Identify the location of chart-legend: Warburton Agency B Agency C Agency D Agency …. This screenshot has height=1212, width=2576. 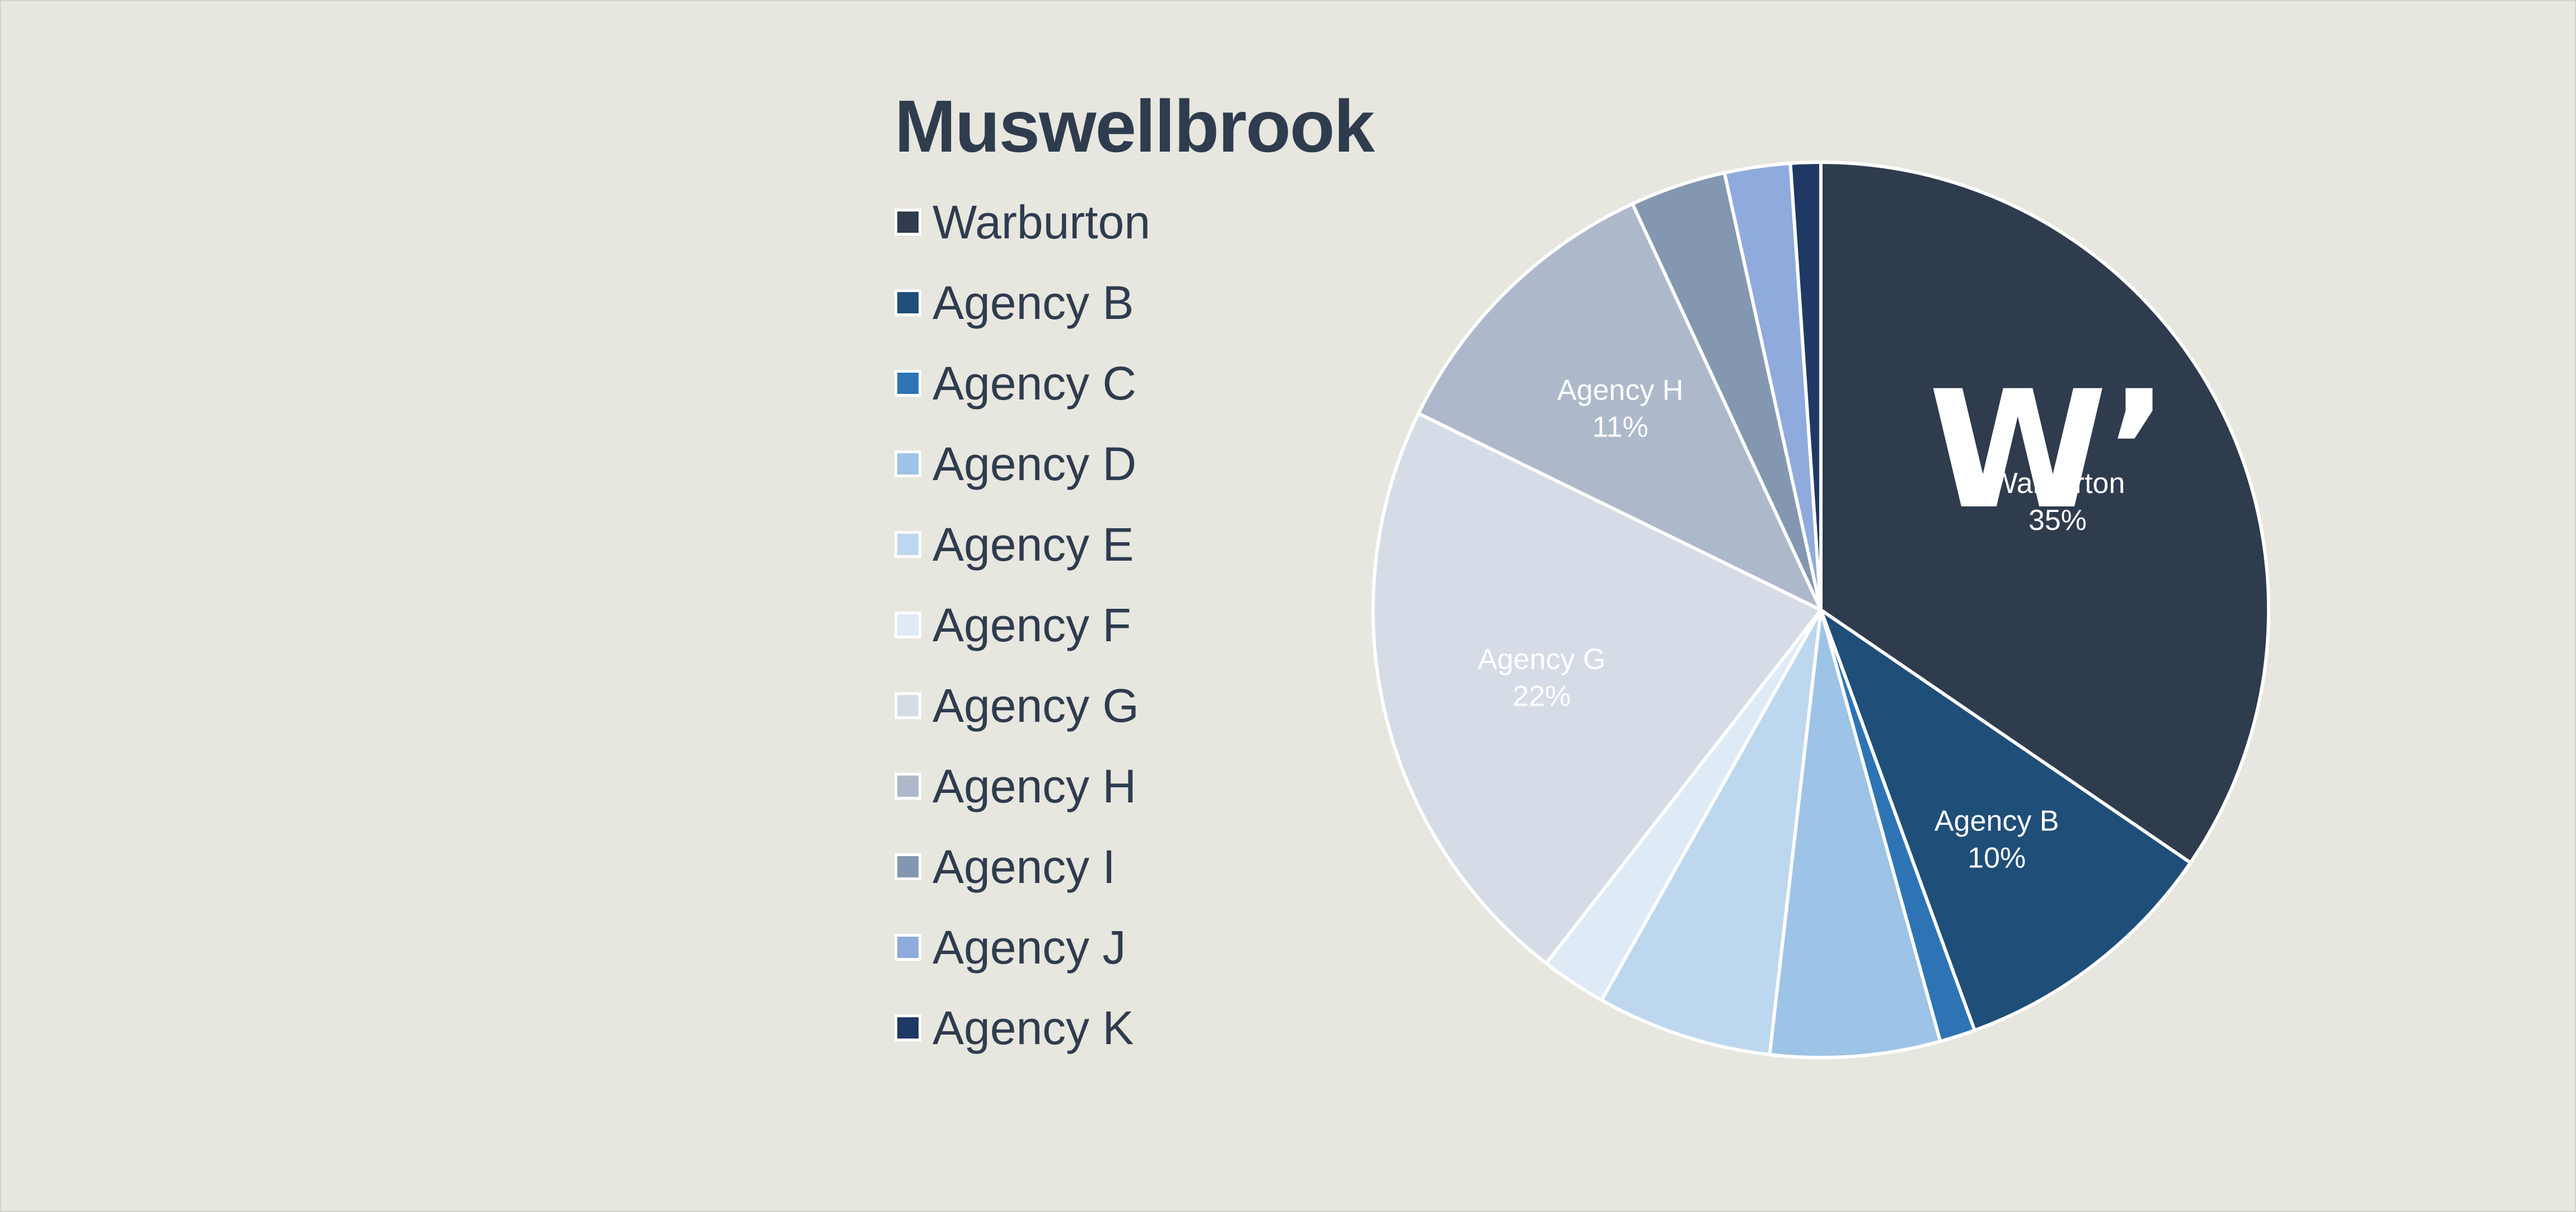
(1022, 625).